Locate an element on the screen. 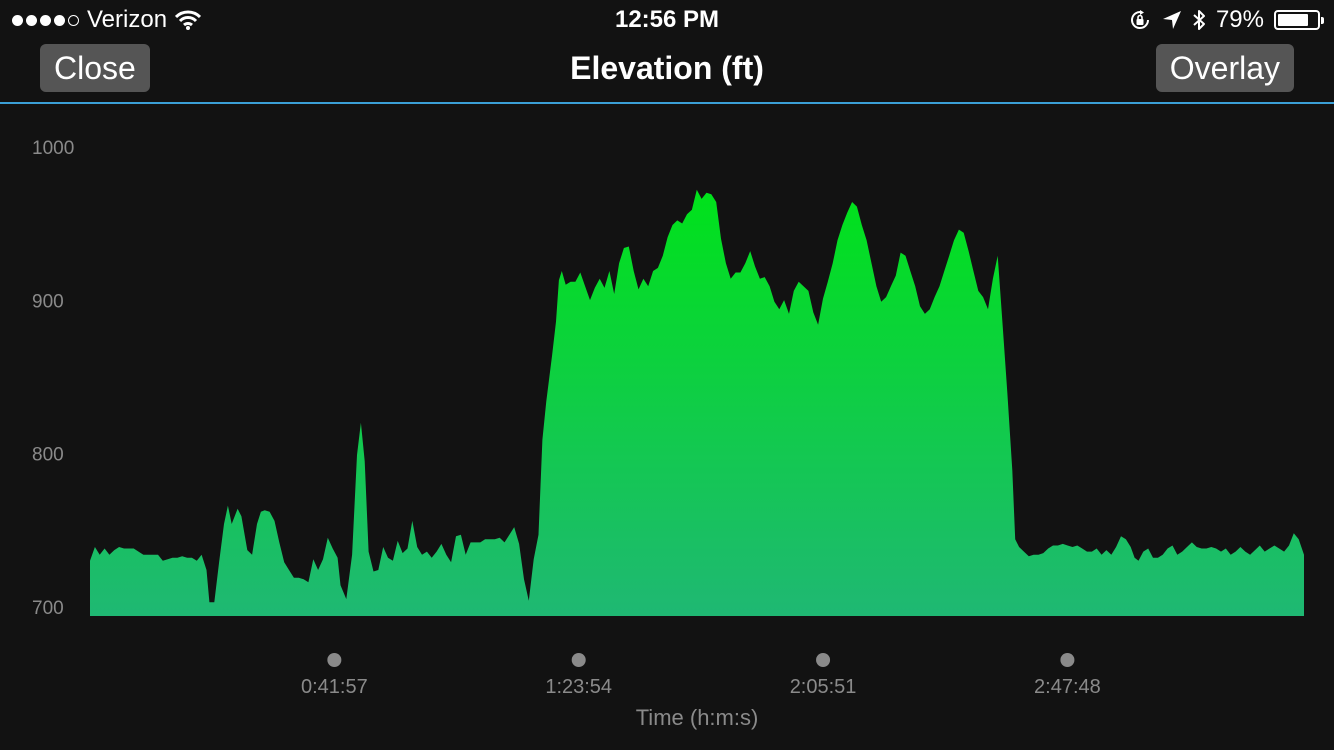  y-tick-label: 800 is located at coordinates (48, 455).